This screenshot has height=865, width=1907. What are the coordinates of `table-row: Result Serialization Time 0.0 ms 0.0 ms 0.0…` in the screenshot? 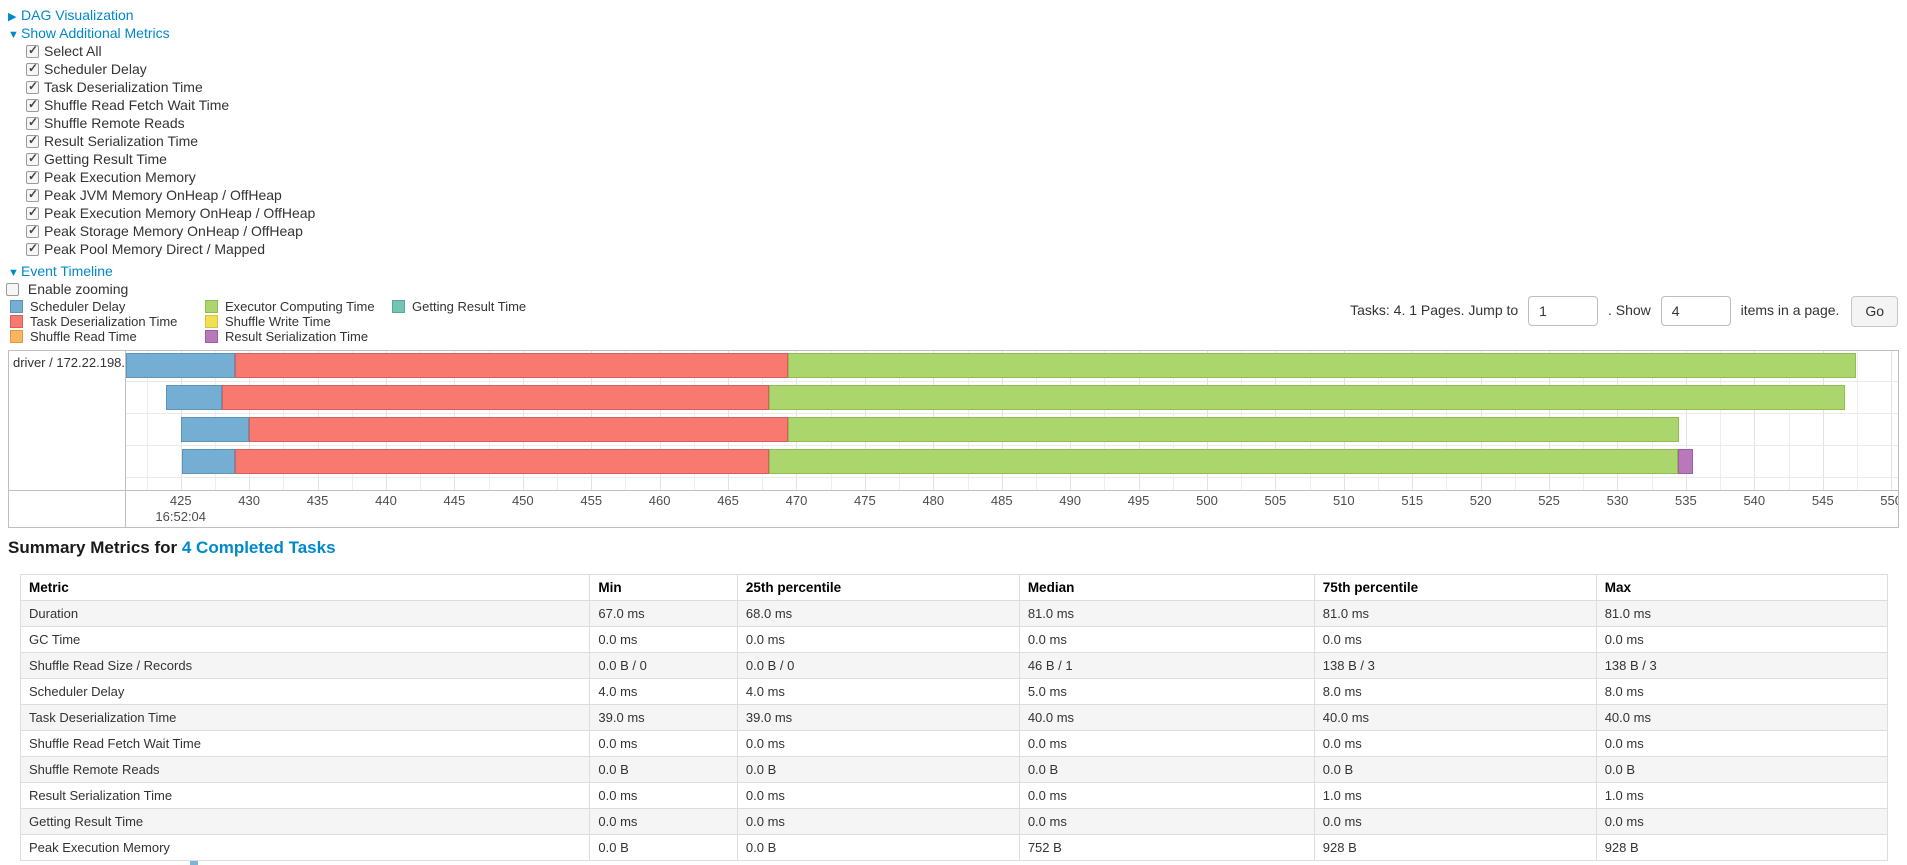 It's located at (954, 795).